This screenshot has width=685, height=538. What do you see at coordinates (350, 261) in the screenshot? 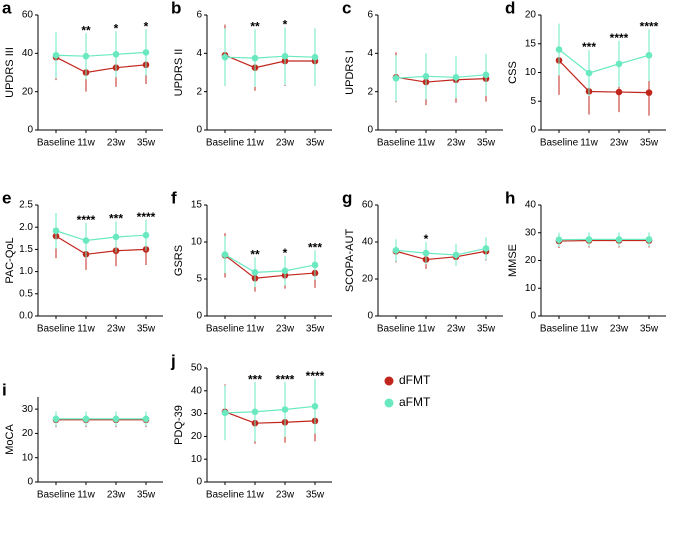
I see `y-axis-label: SCOPA-AUT` at bounding box center [350, 261].